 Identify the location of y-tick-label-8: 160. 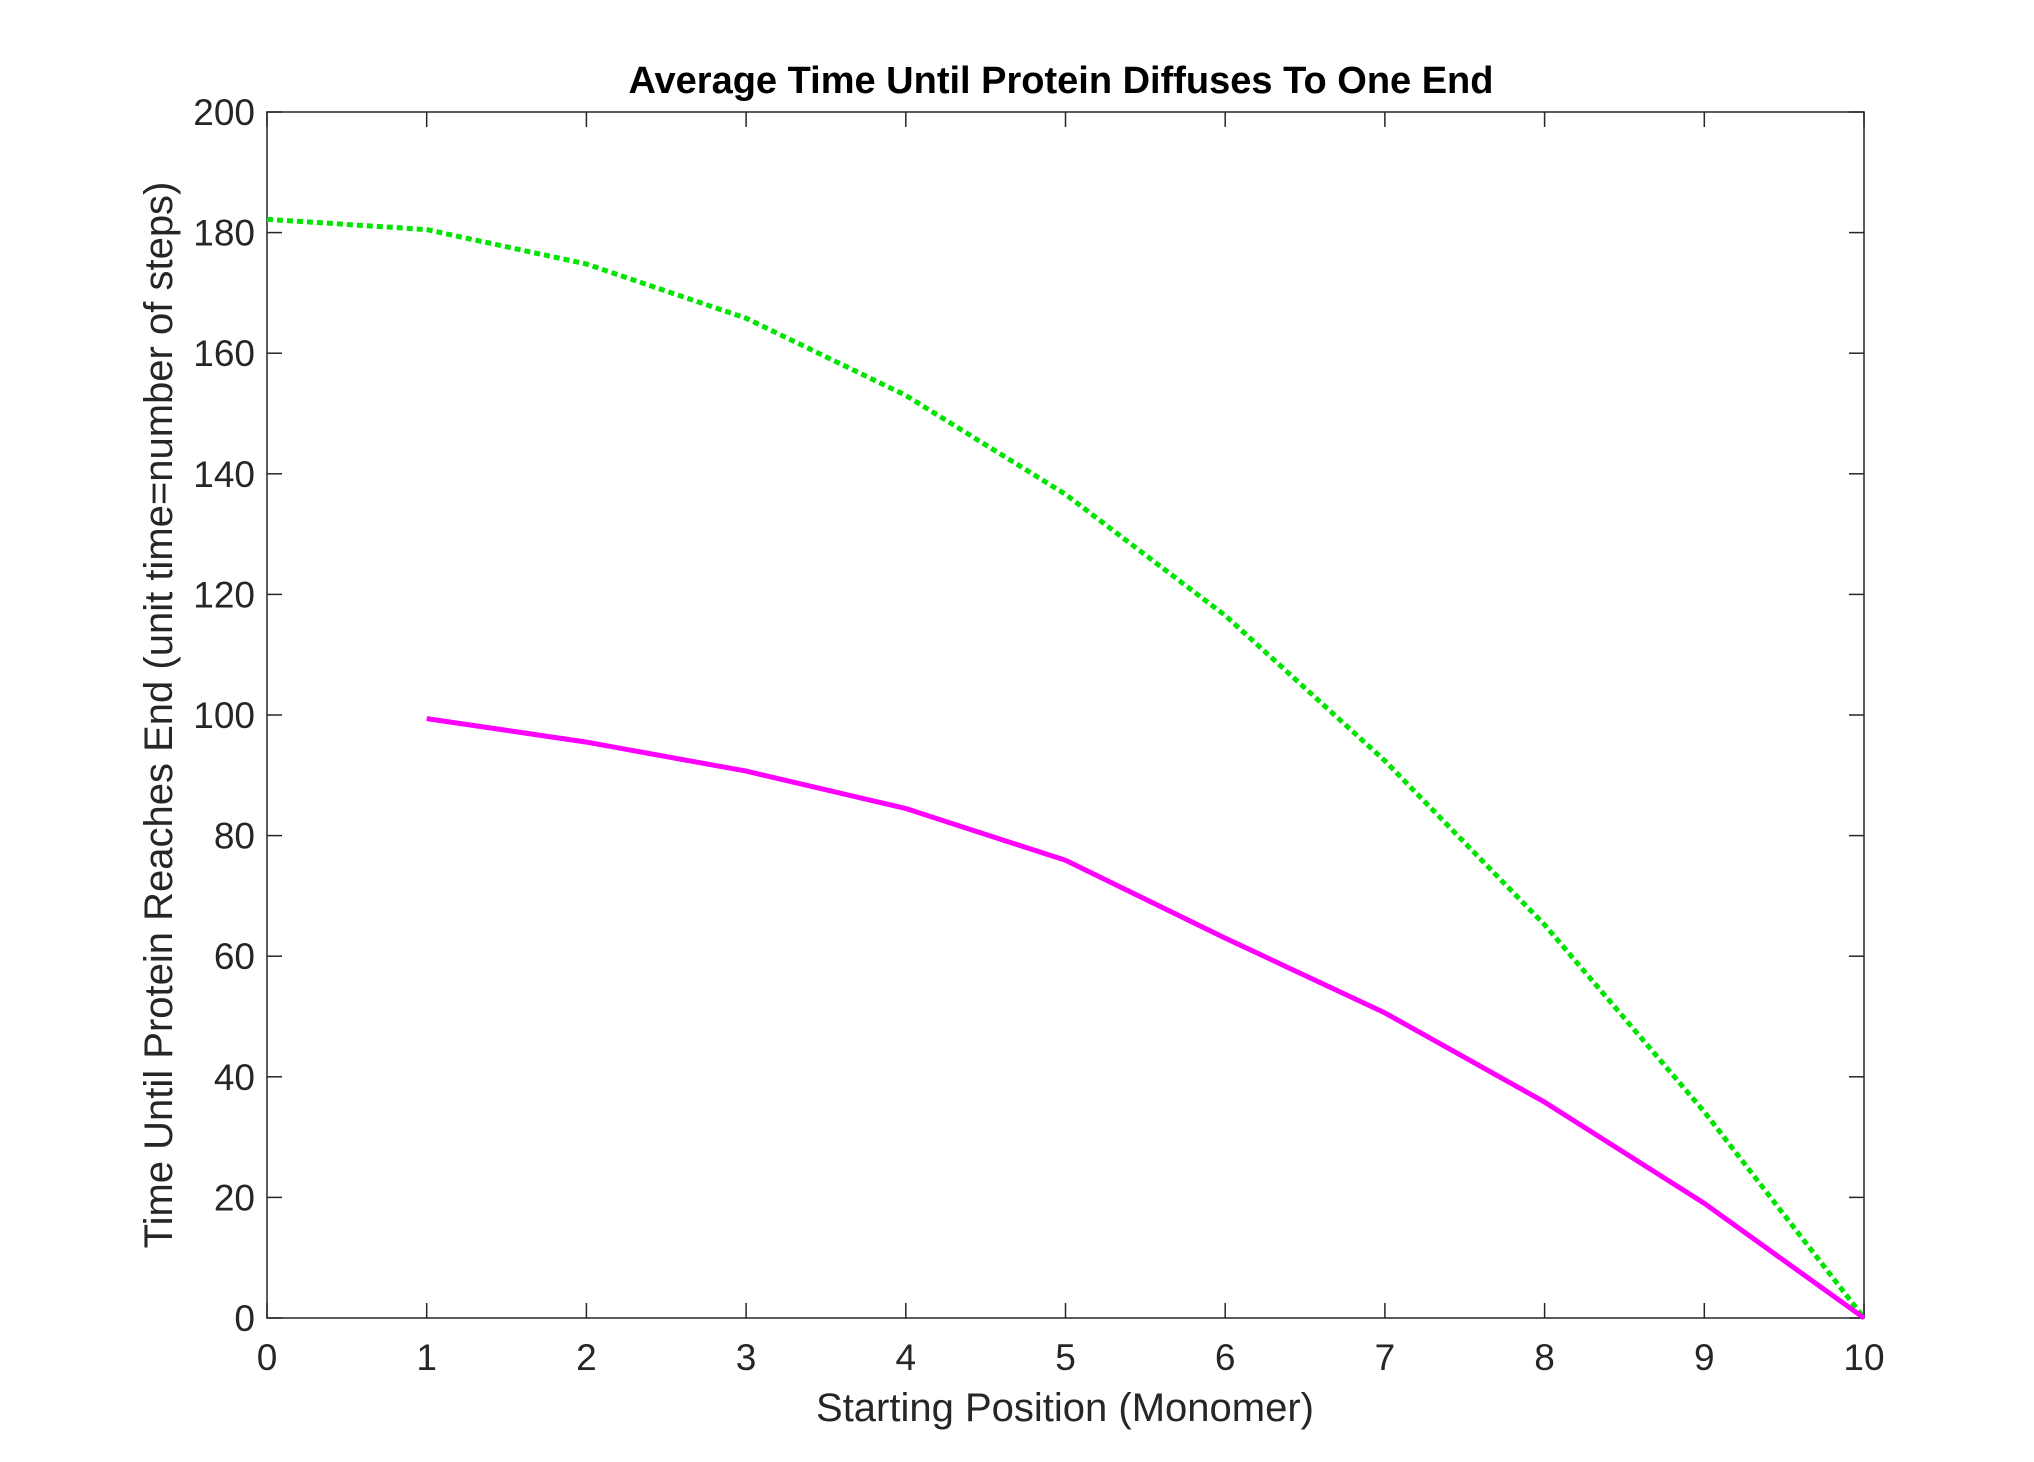
(224, 353).